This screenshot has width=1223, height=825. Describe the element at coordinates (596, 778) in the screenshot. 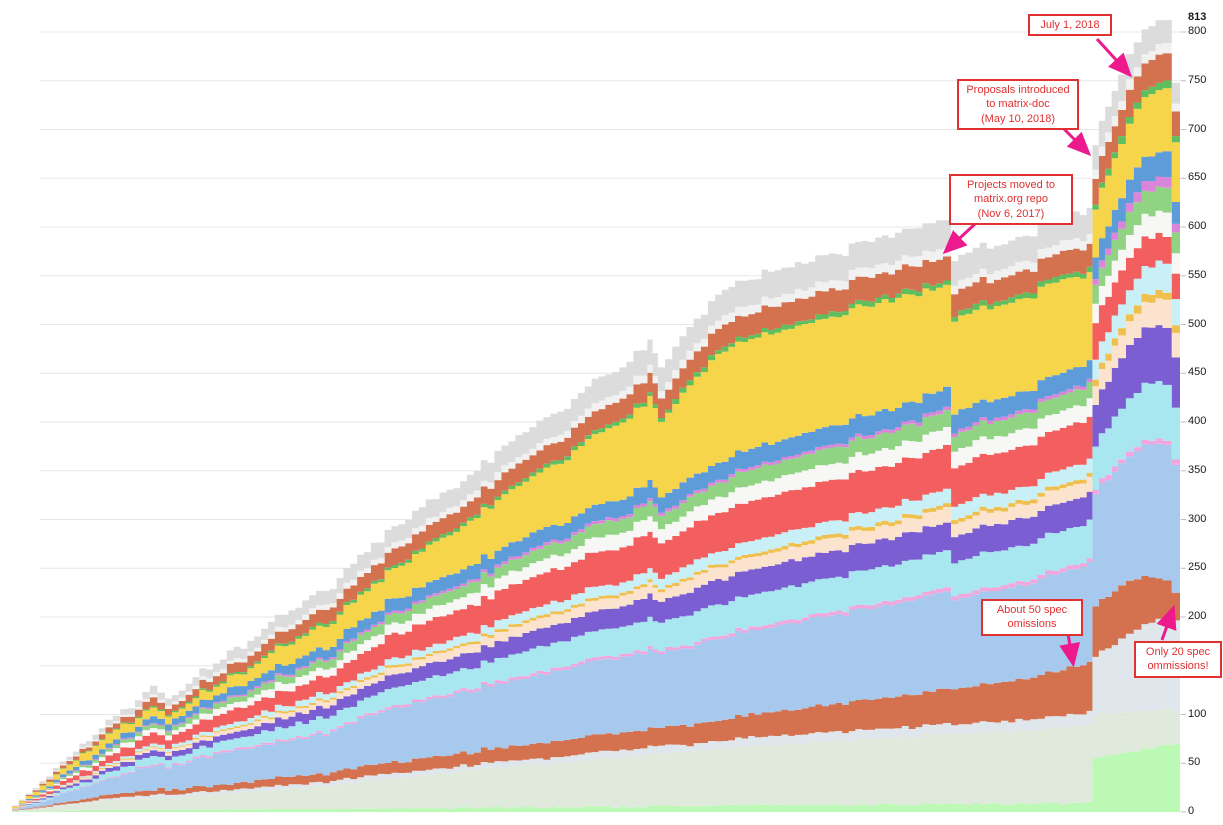

I see `series-closed-green` at that location.